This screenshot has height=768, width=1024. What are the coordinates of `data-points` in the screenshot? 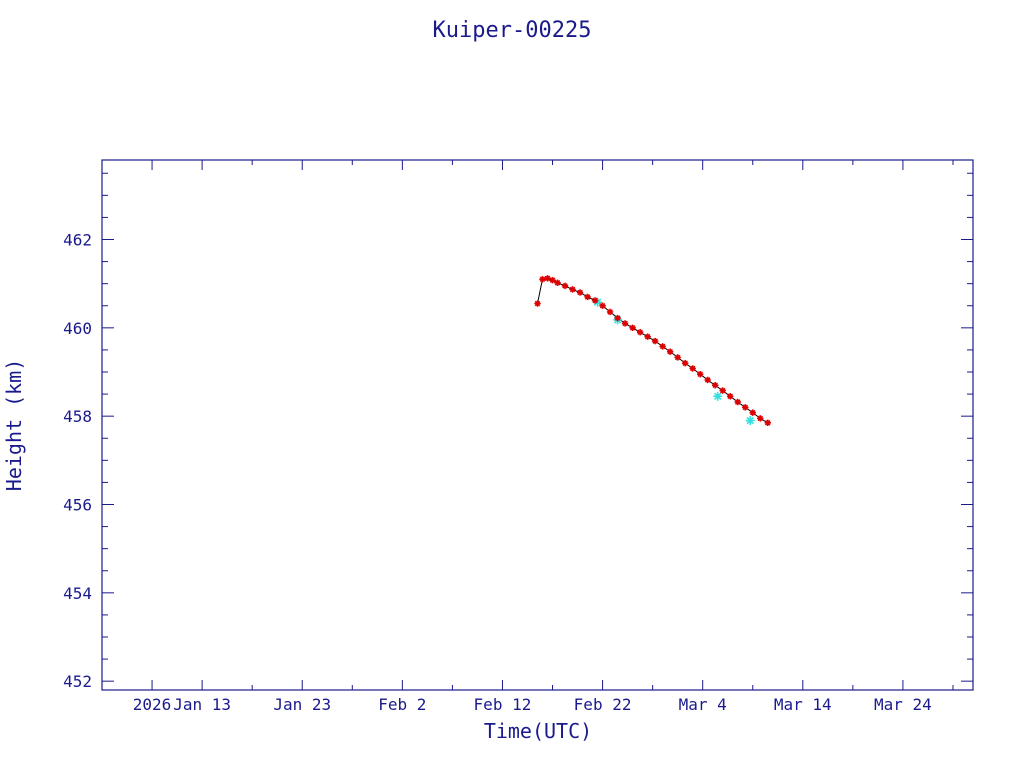 It's located at (652, 350).